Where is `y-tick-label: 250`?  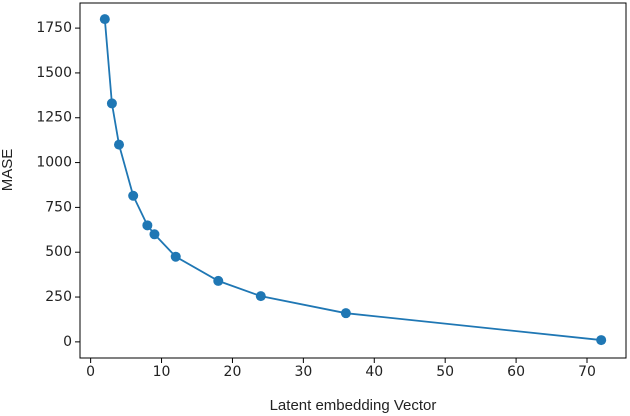 y-tick-label: 250 is located at coordinates (58, 297).